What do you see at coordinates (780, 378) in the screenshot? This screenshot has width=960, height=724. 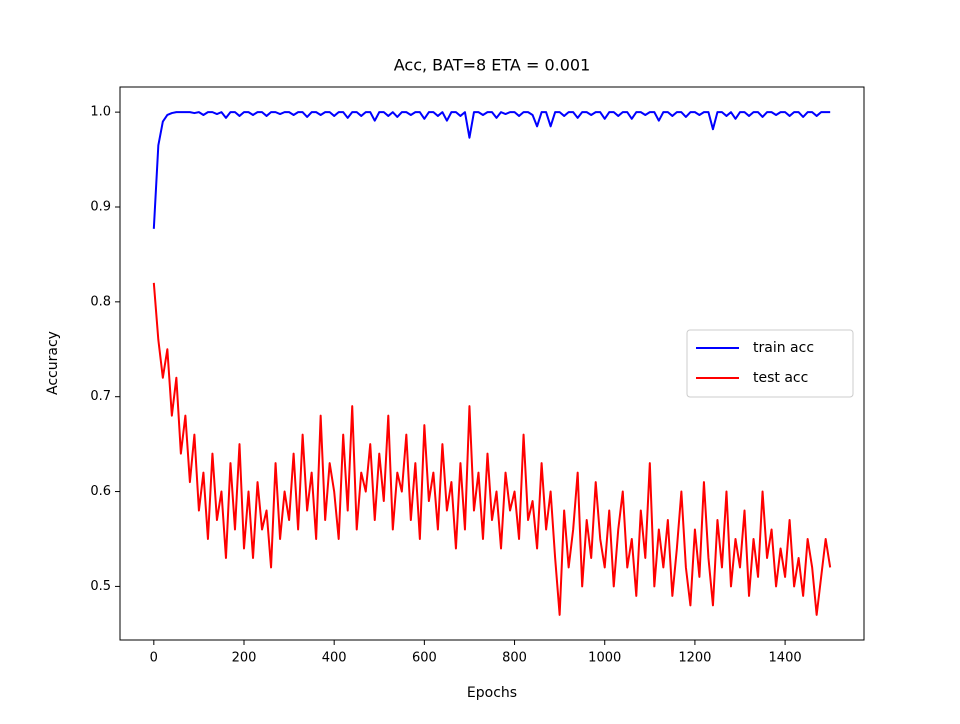 I see `legend-label: test acc` at bounding box center [780, 378].